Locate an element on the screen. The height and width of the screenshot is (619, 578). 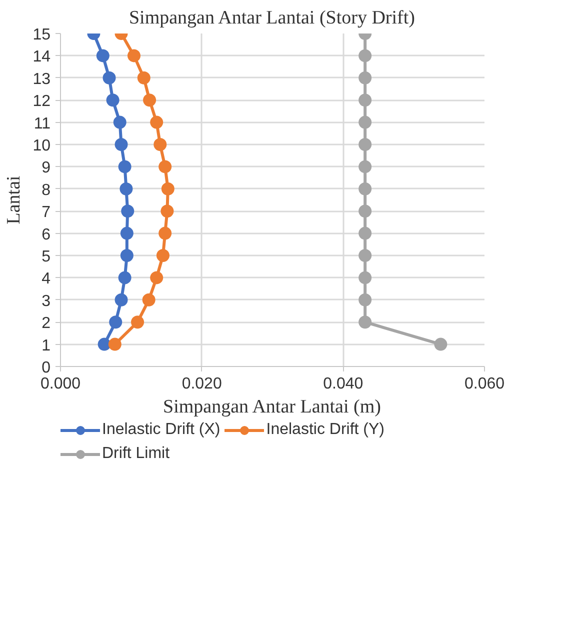
y-tick-label: 8 is located at coordinates (46, 190).